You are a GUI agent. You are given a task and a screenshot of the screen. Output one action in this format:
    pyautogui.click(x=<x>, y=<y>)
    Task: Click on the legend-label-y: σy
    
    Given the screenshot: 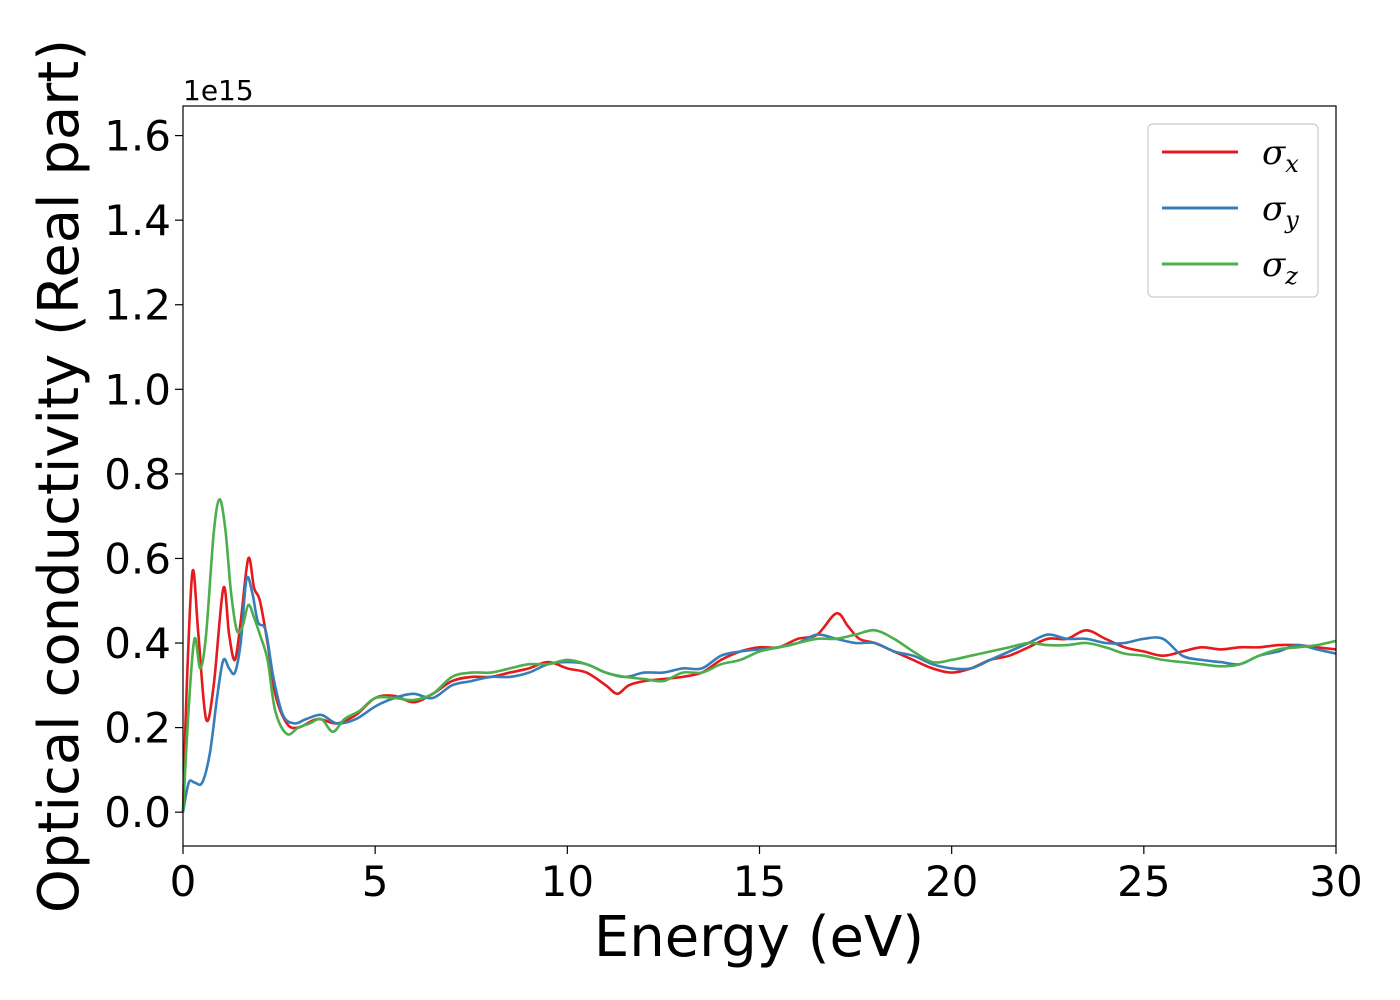 What is the action you would take?
    pyautogui.click(x=1280, y=211)
    